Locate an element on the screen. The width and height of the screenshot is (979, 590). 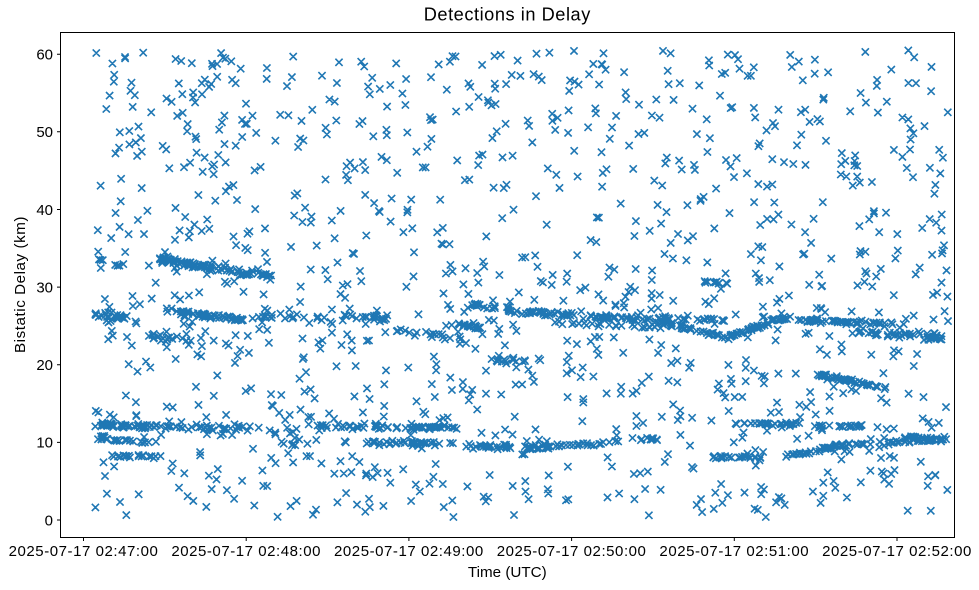
svg-text: 2025-07-17 02:50:00 is located at coordinates (572, 551).